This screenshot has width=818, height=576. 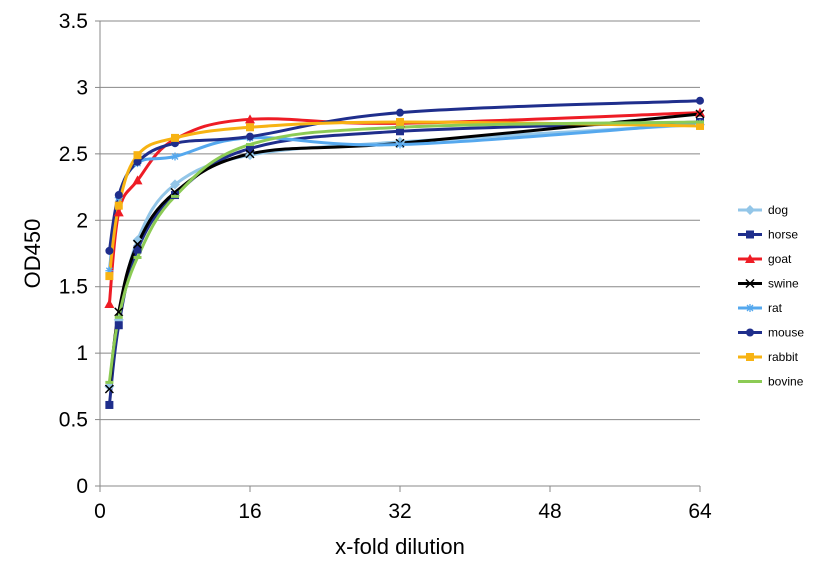 What do you see at coordinates (400, 546) in the screenshot?
I see `x-axis-title: x-fold dilution` at bounding box center [400, 546].